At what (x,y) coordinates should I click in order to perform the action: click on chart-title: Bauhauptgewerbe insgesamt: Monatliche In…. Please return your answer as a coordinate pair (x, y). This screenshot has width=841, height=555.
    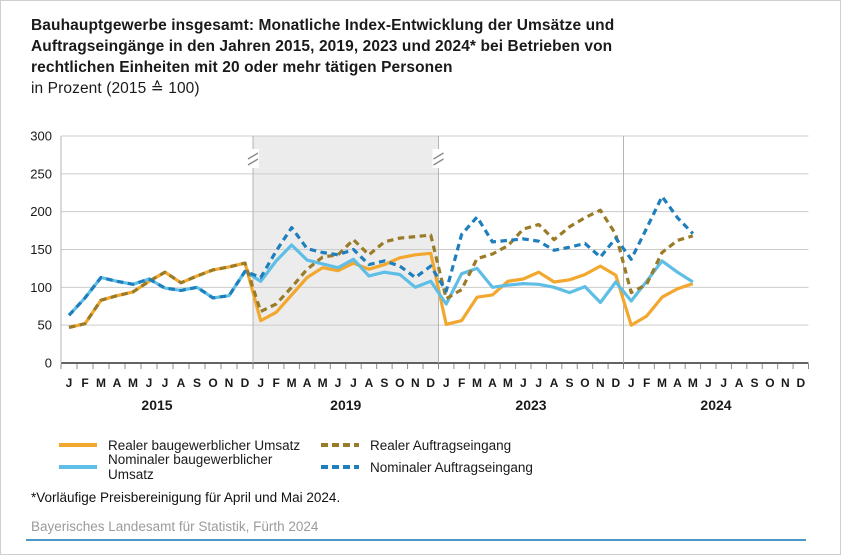
    Looking at the image, I should click on (421, 57).